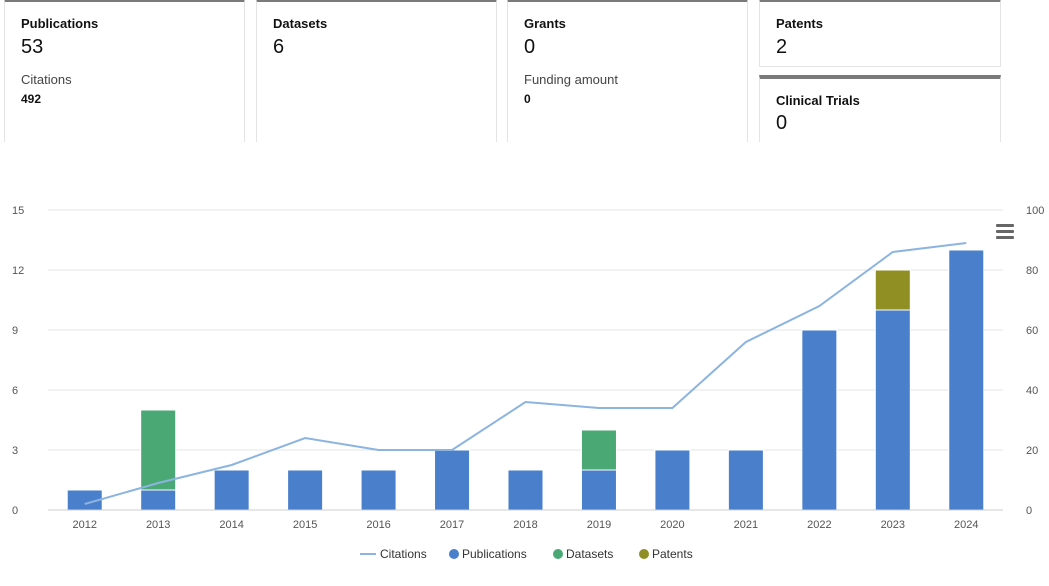  What do you see at coordinates (892, 290) in the screenshot?
I see `bar-patents-2023` at bounding box center [892, 290].